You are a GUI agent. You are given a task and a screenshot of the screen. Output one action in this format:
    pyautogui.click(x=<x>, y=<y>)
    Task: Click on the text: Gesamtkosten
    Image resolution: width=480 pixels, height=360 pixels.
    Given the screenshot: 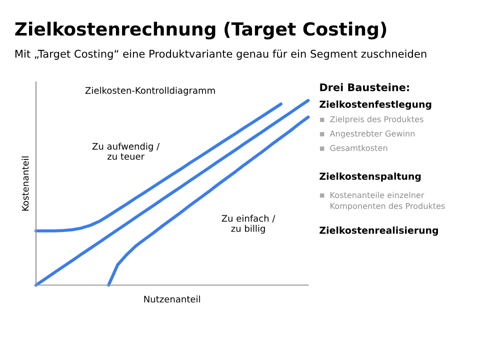 What is the action you would take?
    pyautogui.click(x=359, y=148)
    